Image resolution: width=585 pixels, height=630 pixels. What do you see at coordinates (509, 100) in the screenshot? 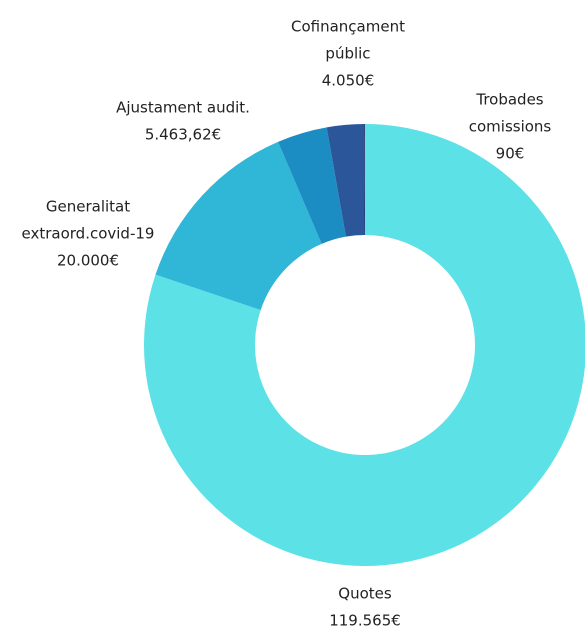
I see `slice-label: Trobades` at bounding box center [509, 100].